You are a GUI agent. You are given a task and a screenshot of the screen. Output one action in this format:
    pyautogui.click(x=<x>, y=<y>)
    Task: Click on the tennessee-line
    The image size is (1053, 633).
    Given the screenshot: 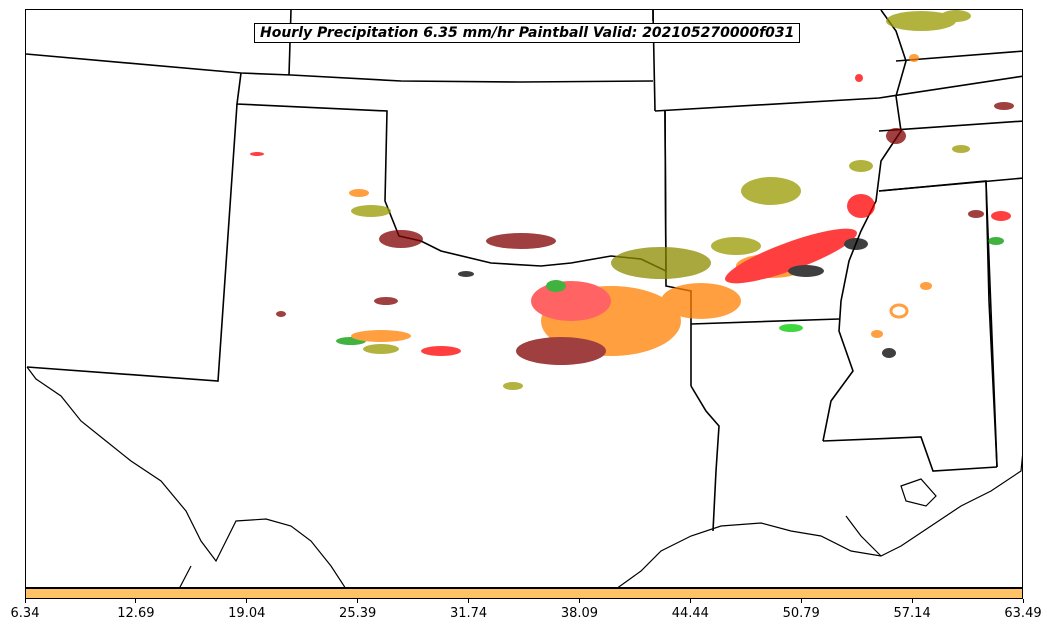 What is the action you would take?
    pyautogui.click(x=950, y=156)
    